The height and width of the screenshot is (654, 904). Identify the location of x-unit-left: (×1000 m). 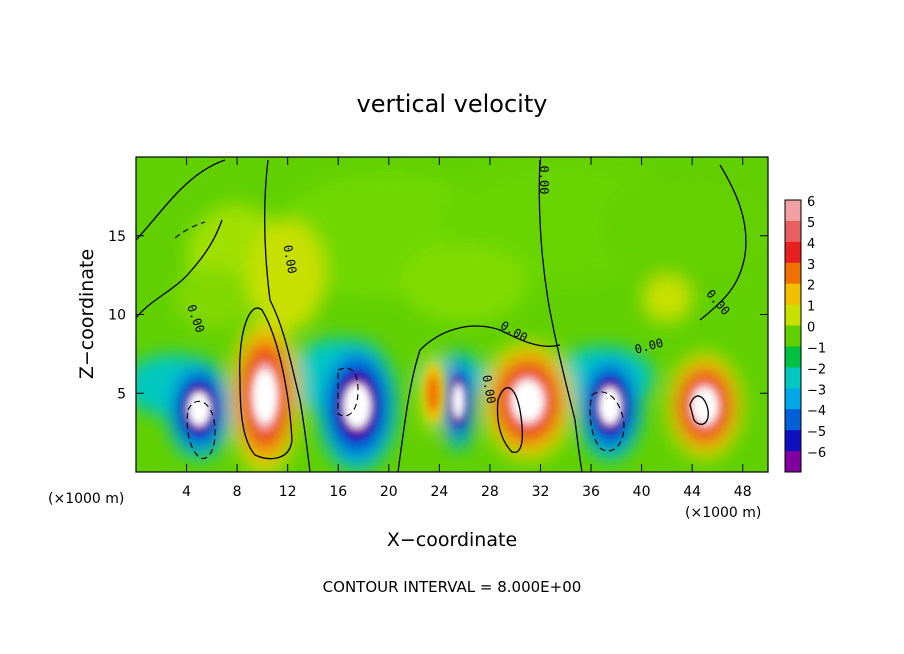
(86, 499).